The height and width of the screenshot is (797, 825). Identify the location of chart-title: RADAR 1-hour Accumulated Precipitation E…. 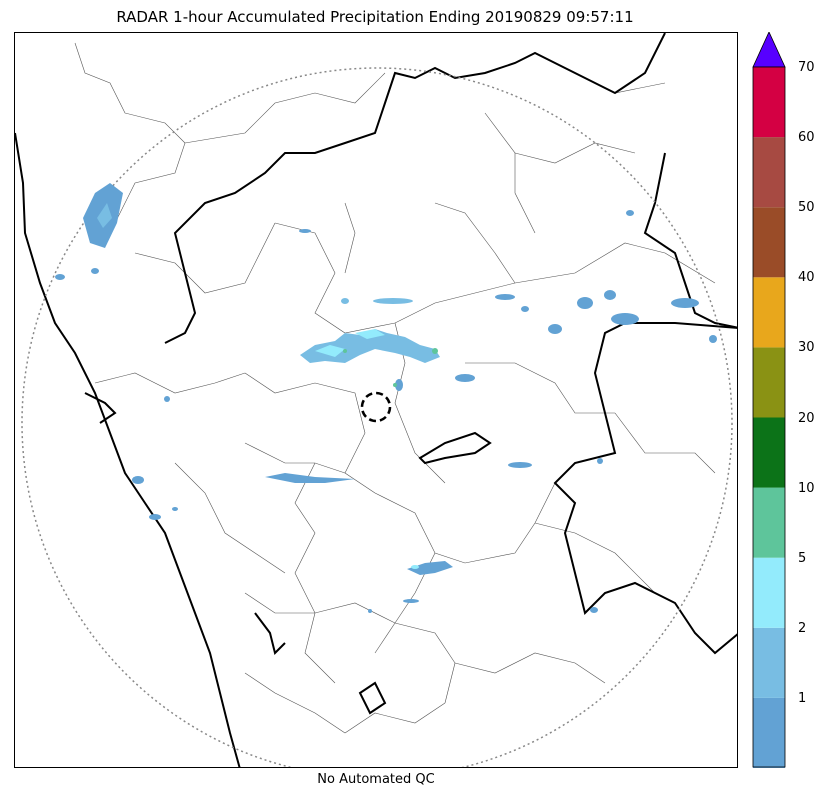
(375, 17).